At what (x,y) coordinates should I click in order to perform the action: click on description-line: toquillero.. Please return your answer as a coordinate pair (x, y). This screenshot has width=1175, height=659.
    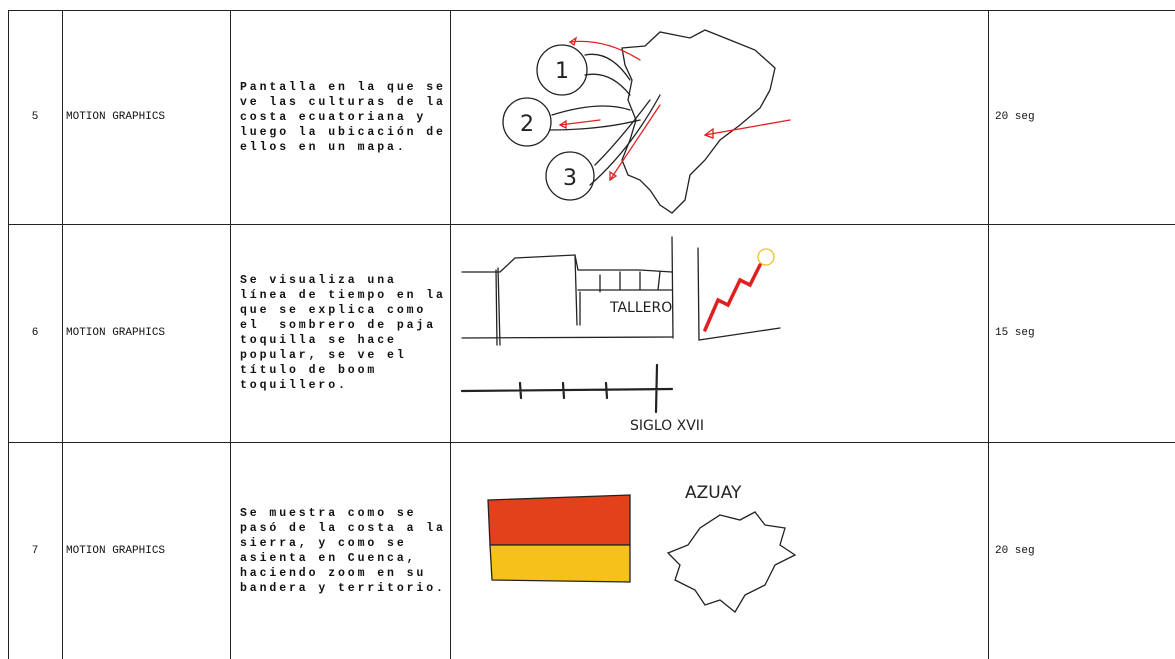
    Looking at the image, I should click on (294, 385).